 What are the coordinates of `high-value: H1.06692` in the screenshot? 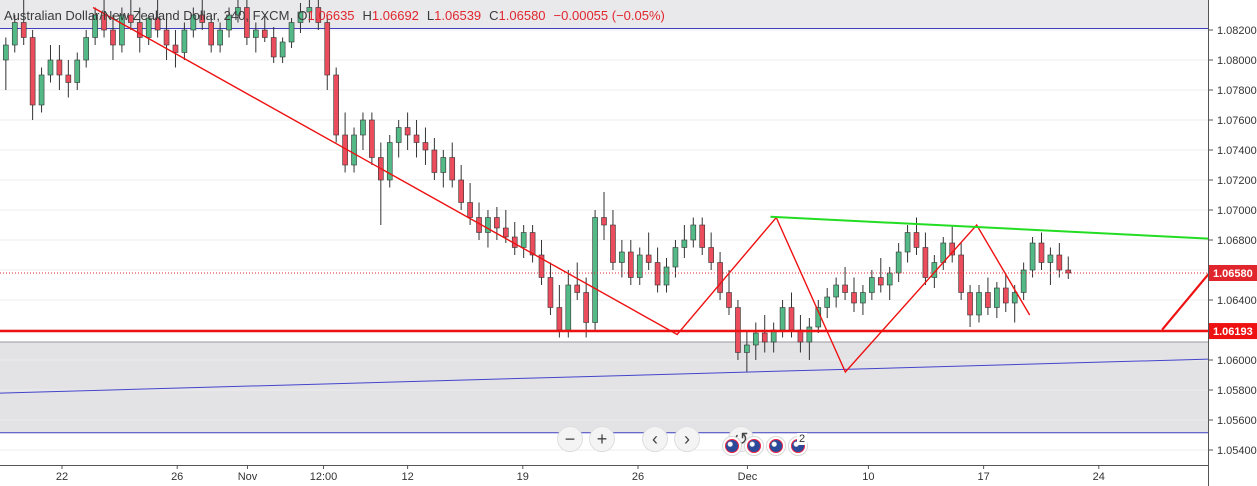 It's located at (390, 15).